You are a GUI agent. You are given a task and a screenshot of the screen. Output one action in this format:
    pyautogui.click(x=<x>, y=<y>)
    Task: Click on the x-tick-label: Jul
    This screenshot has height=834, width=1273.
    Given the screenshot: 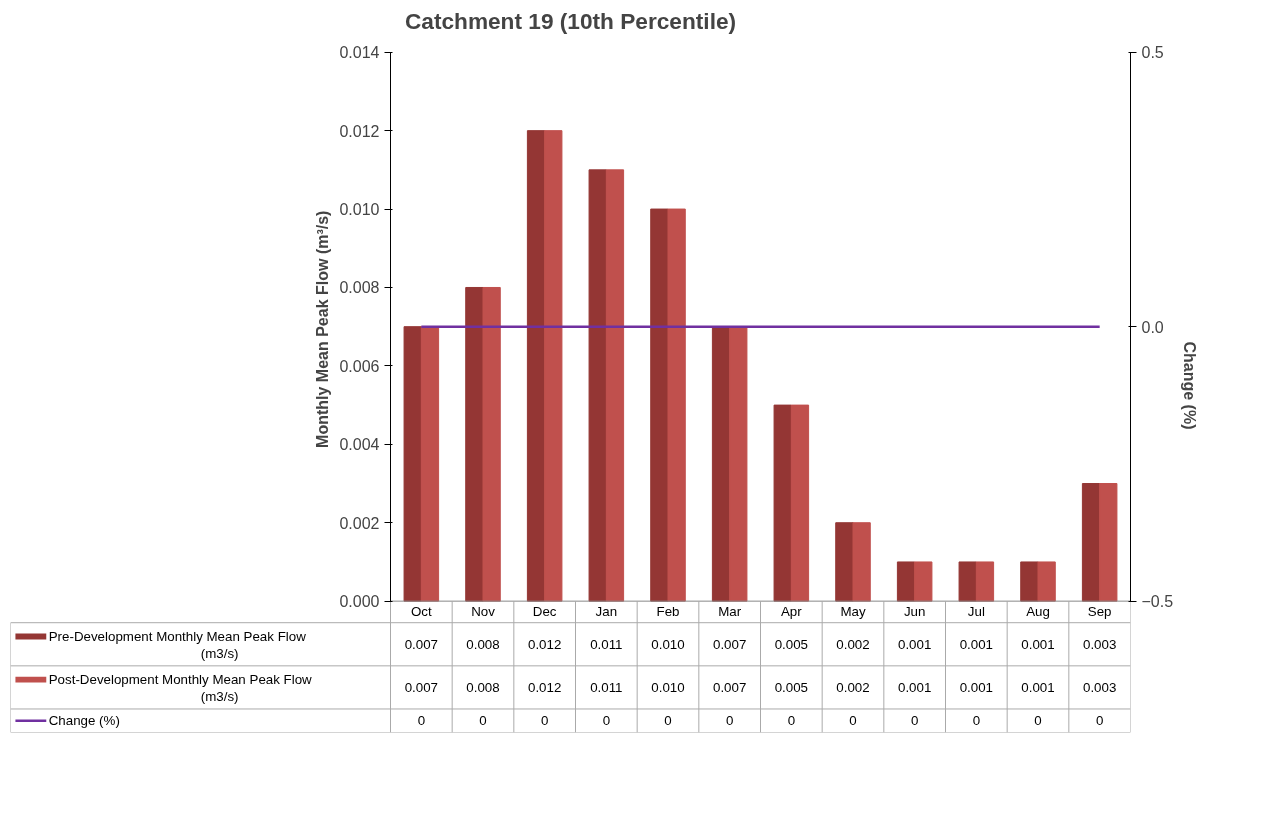 What is the action you would take?
    pyautogui.click(x=976, y=612)
    